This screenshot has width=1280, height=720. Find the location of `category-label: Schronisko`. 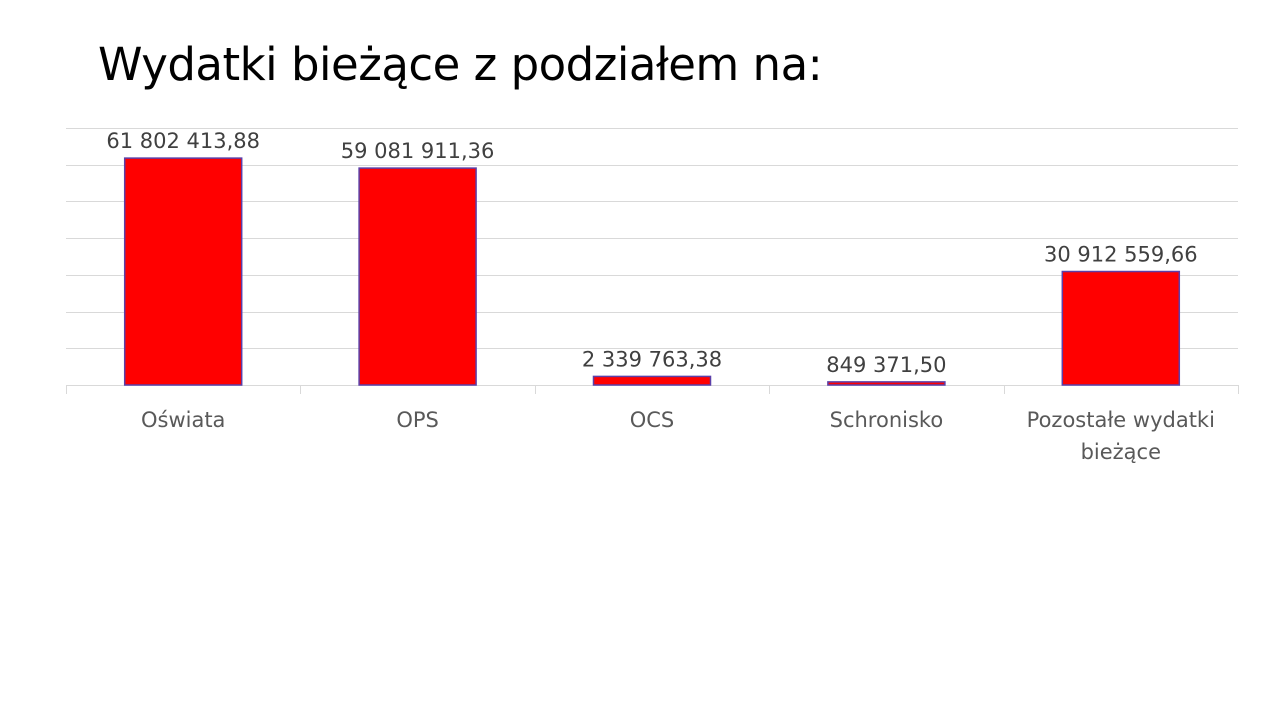

category-label: Schronisko is located at coordinates (887, 420).